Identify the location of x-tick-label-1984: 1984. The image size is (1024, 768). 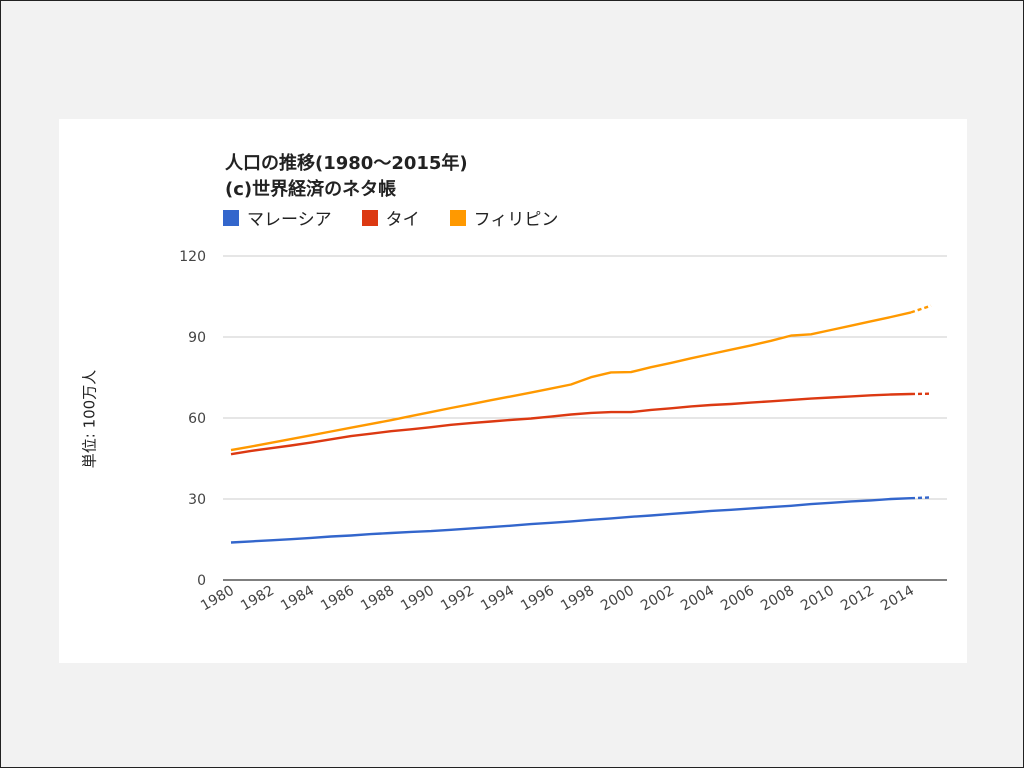
(297, 599).